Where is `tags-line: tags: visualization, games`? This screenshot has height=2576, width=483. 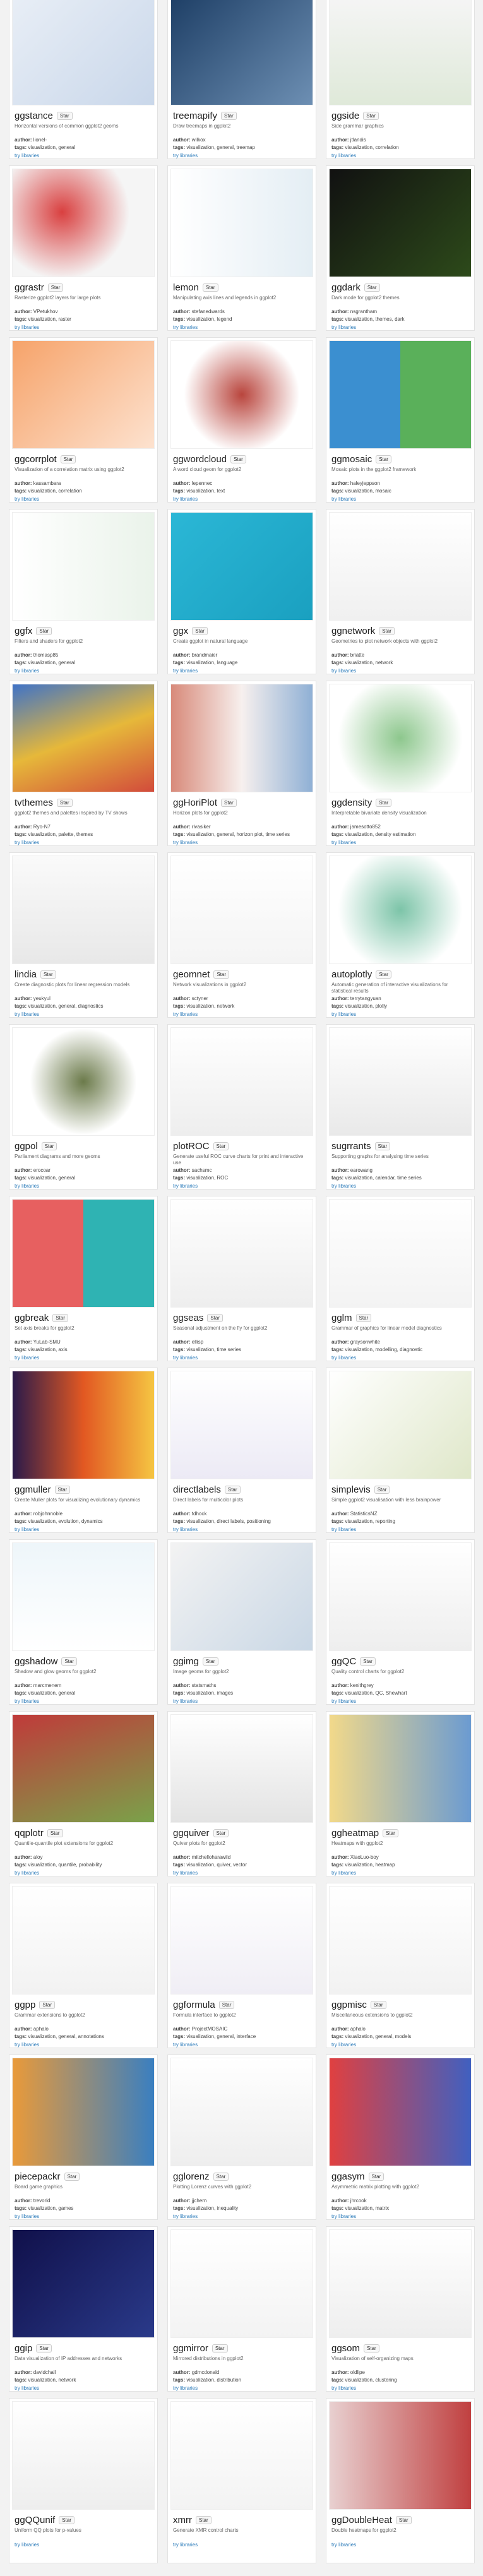 tags-line: tags: visualization, games is located at coordinates (83, 2208).